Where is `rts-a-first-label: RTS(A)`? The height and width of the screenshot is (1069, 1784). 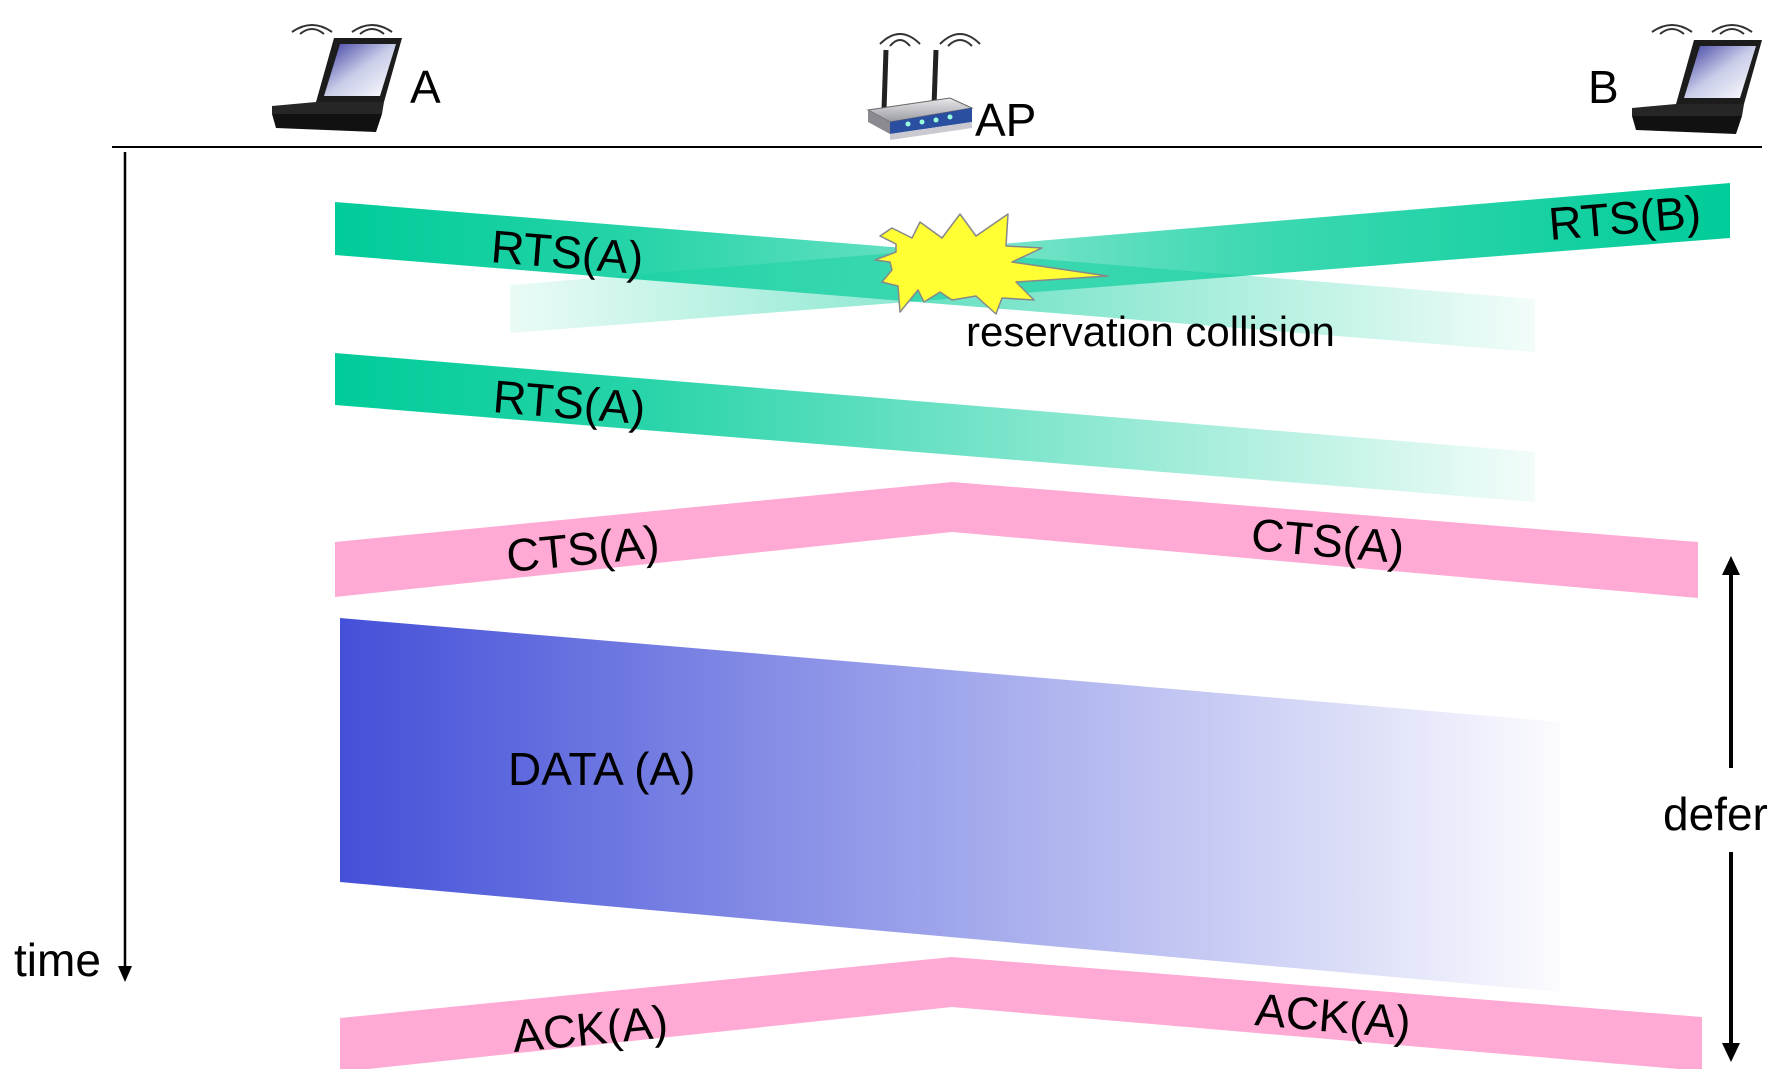
rts-a-first-label: RTS(A) is located at coordinates (567, 252).